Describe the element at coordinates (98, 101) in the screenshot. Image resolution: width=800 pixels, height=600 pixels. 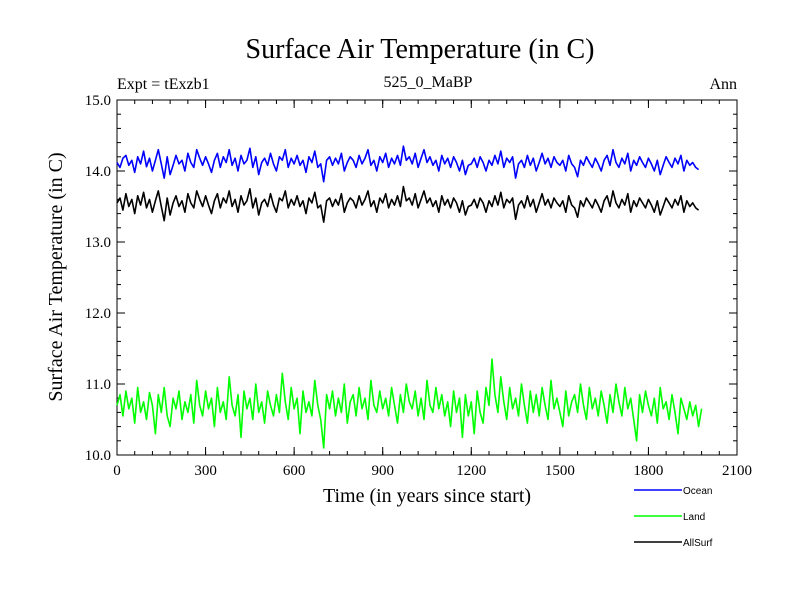
I see `y-tick-label: 15.0` at that location.